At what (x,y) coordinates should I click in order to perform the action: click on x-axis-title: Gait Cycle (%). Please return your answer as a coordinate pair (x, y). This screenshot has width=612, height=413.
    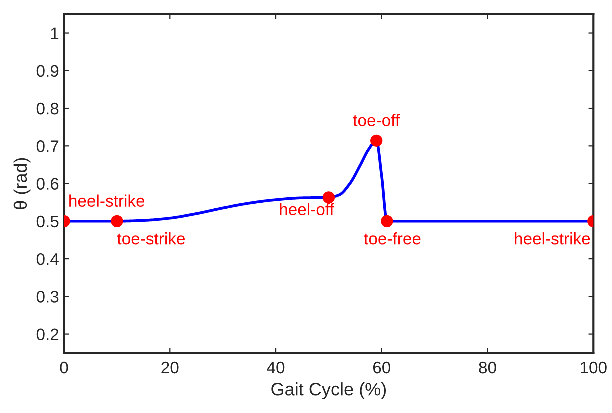
    Looking at the image, I should click on (329, 391).